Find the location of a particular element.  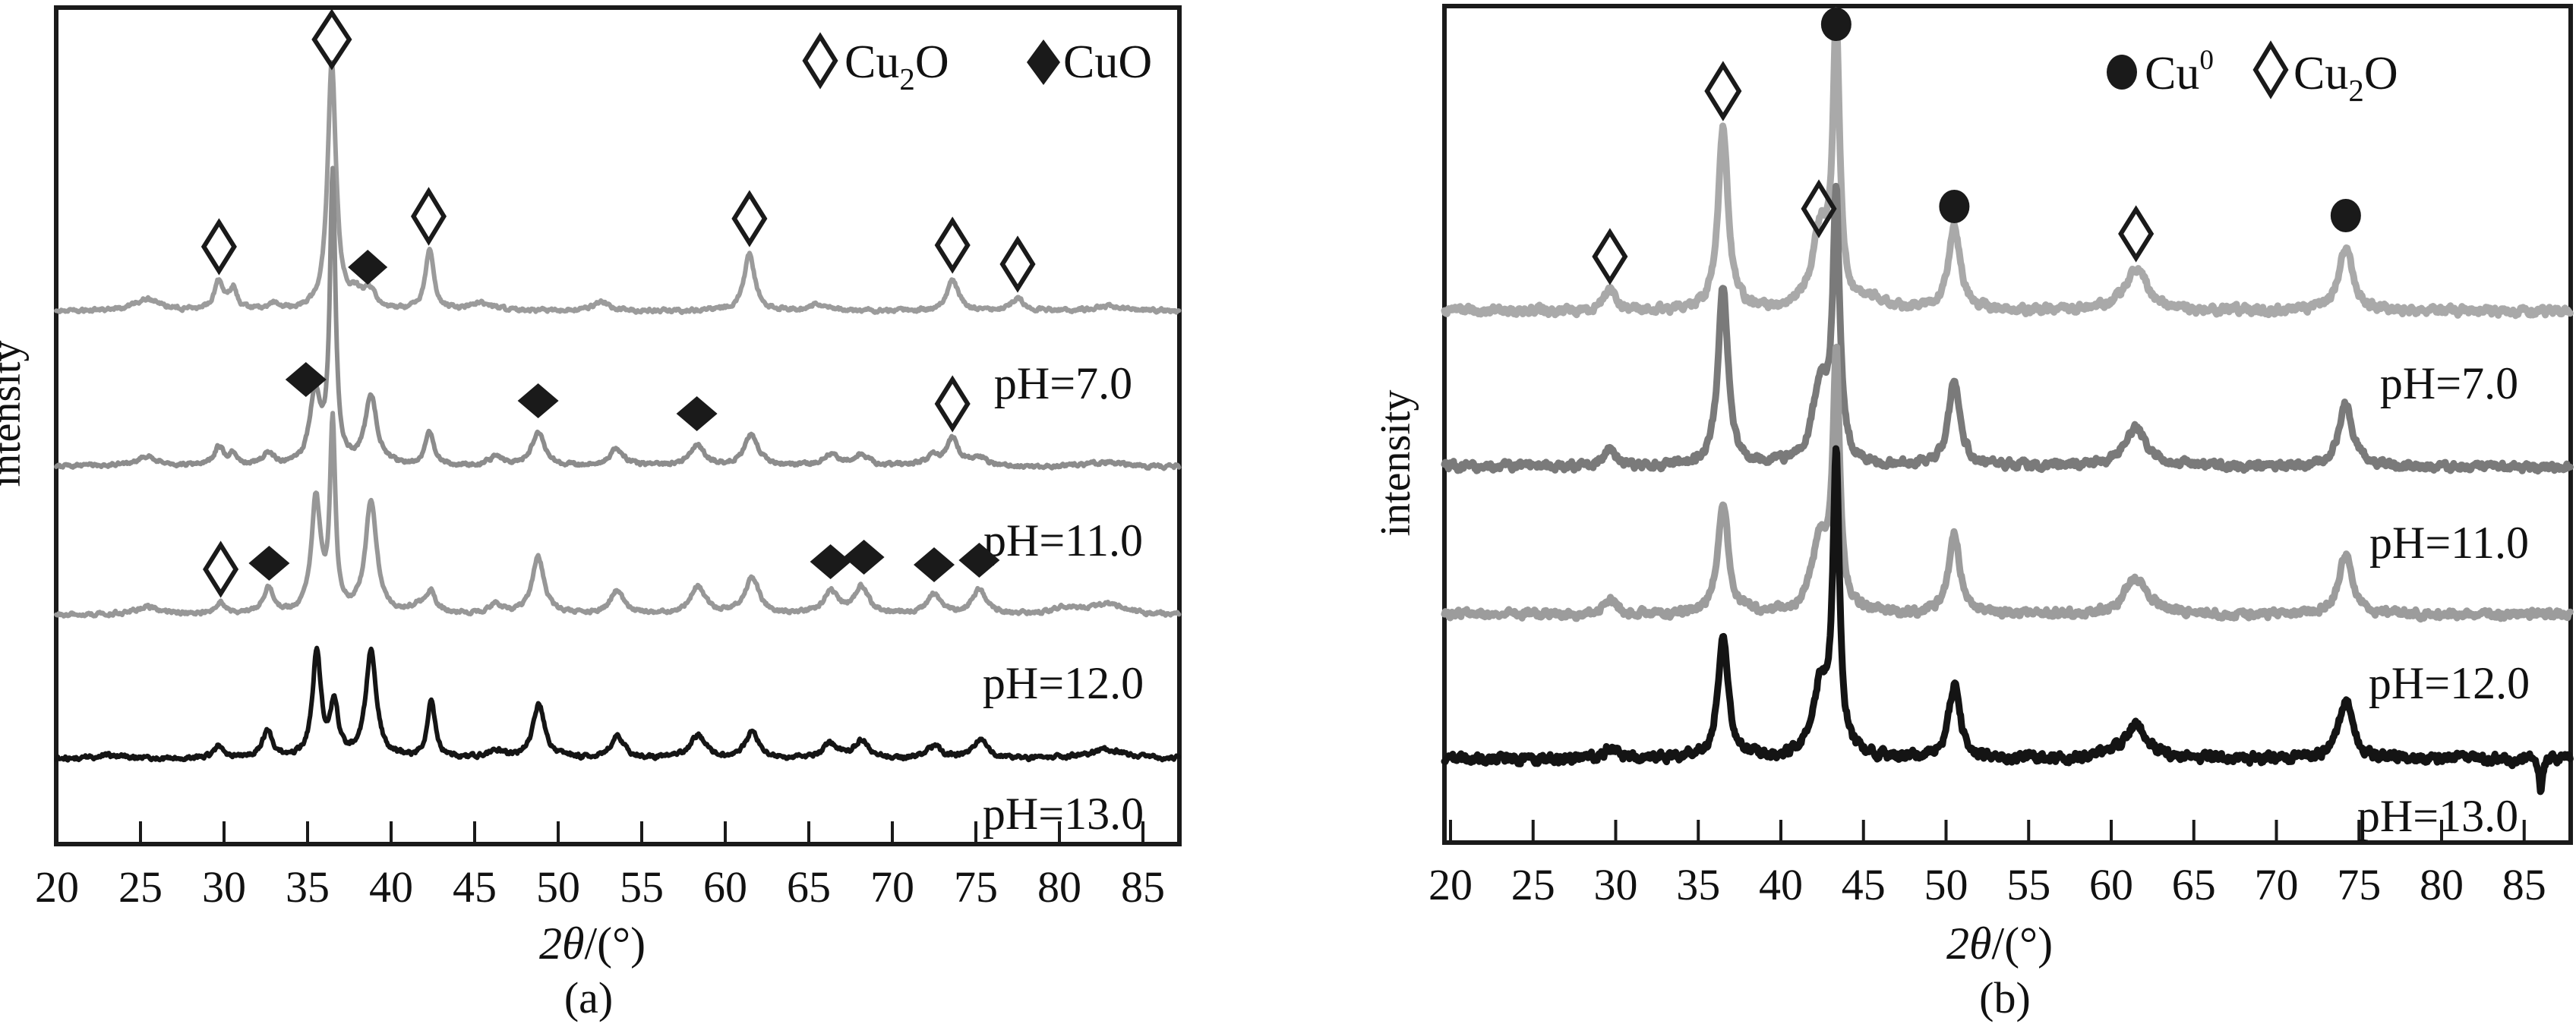

legend-label: Cu0​ is located at coordinates (2179, 72).